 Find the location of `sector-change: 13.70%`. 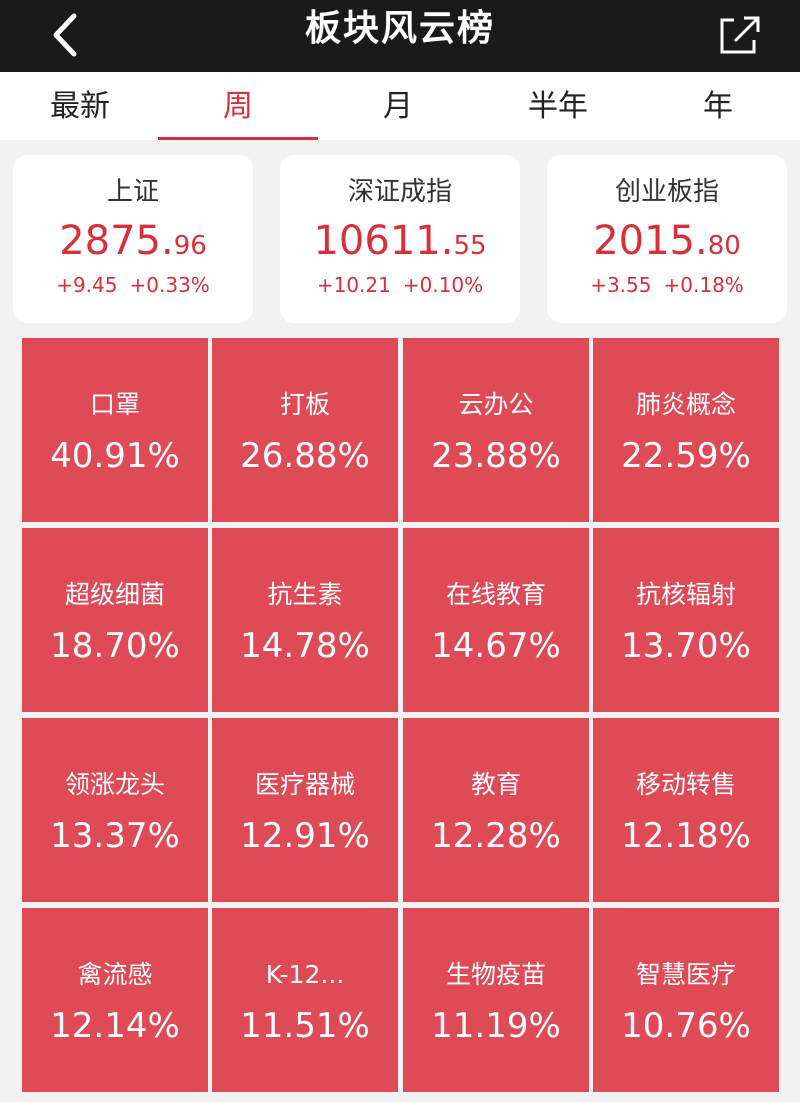

sector-change: 13.70% is located at coordinates (686, 646).